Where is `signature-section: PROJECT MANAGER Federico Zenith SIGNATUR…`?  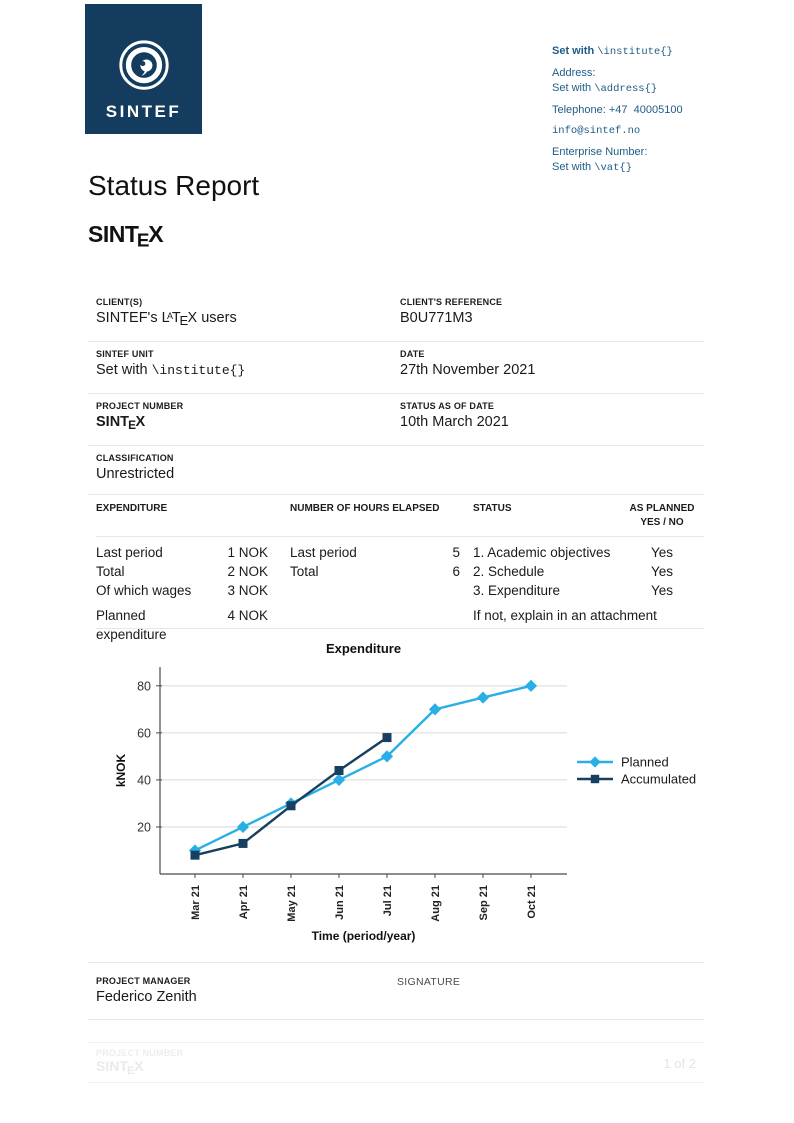
signature-section: PROJECT MANAGER Federico Zenith SIGNATUR… is located at coordinates (396, 991).